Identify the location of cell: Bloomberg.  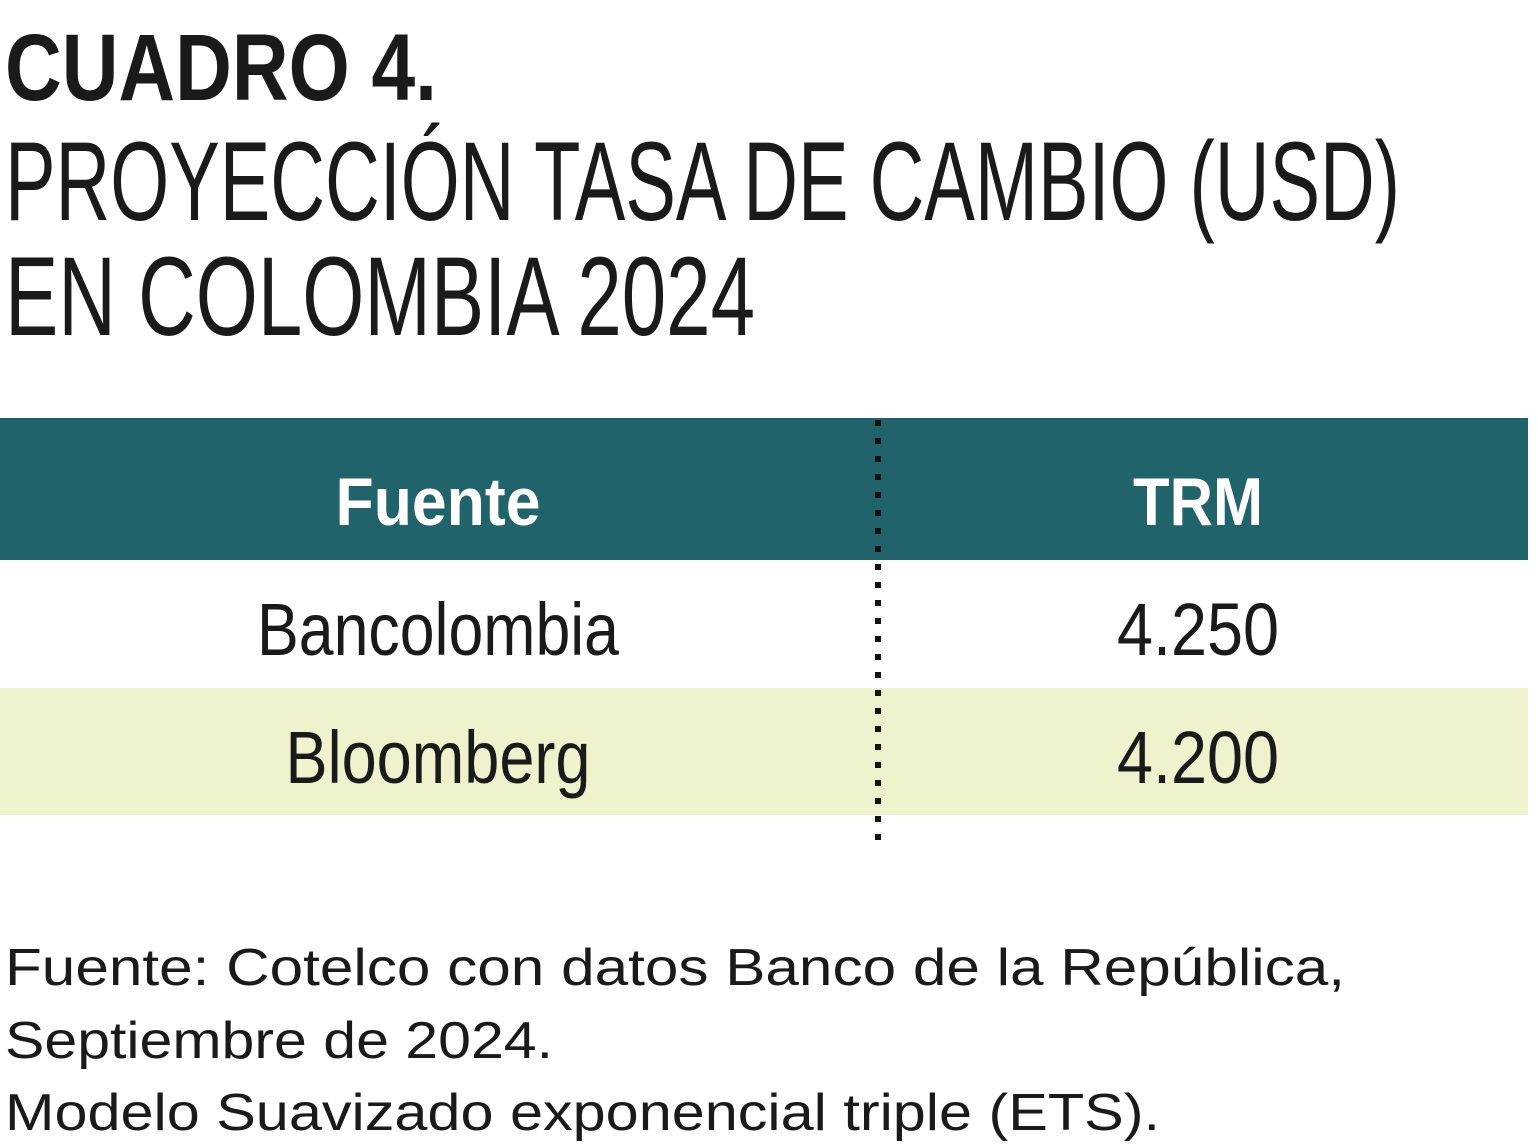
(438, 757).